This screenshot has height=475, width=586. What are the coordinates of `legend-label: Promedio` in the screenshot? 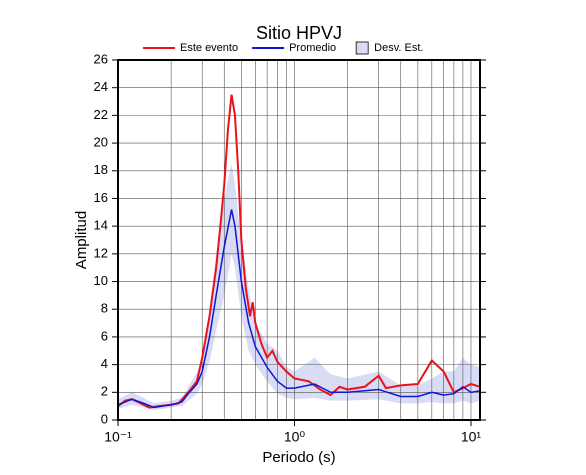 It's located at (312, 48).